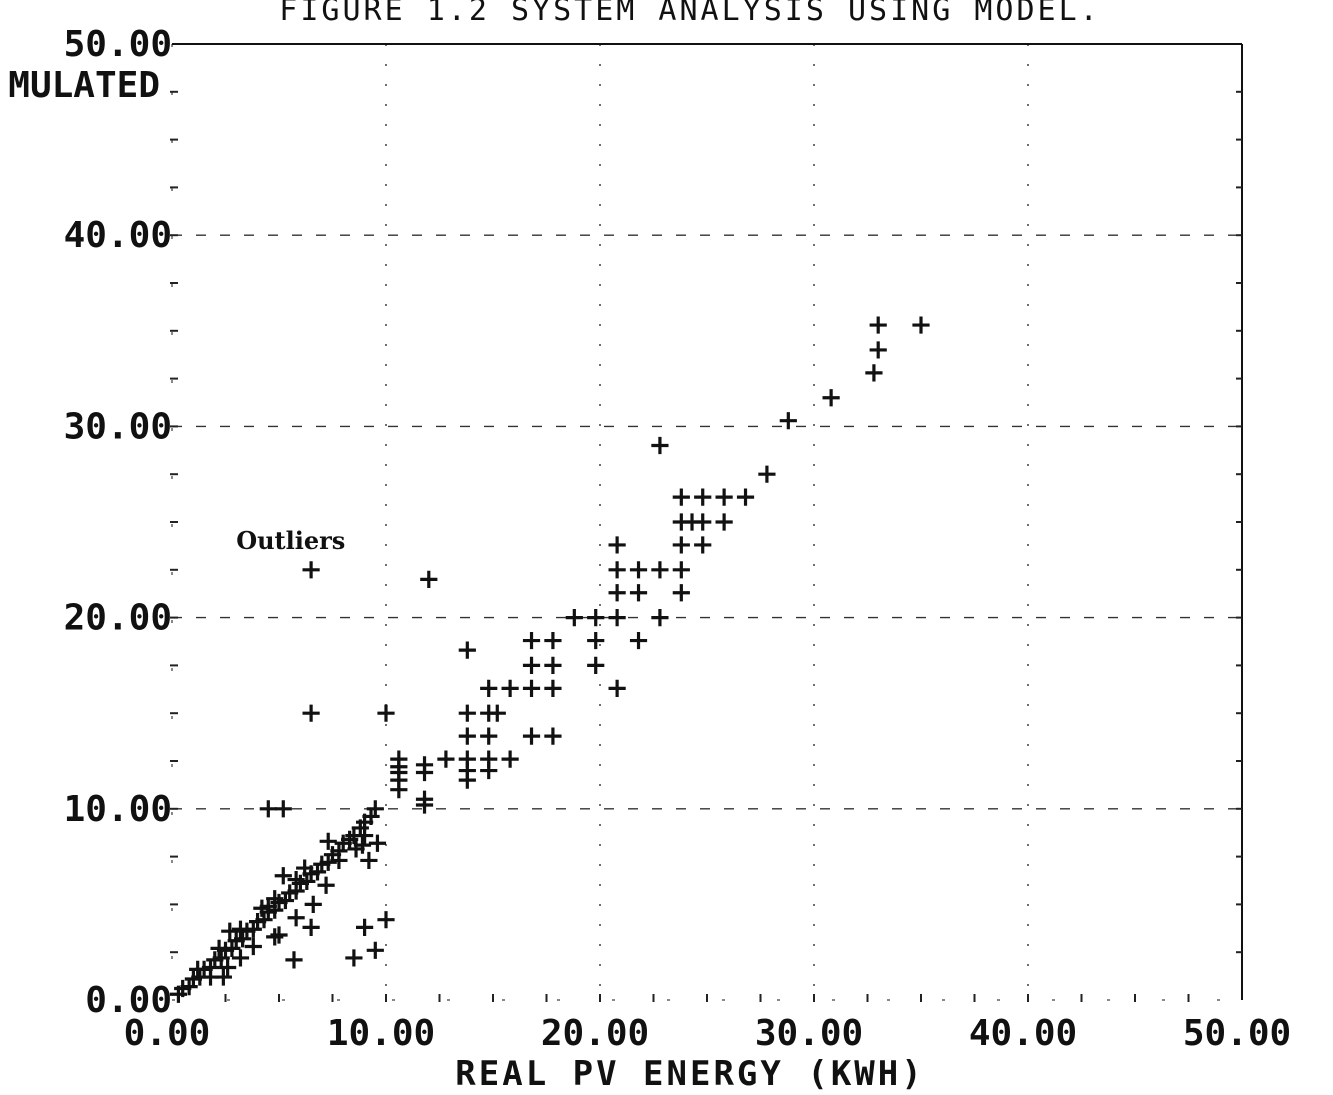 This screenshot has width=1333, height=1095. Describe the element at coordinates (118, 522) in the screenshot. I see `y-tick-labels: 0.00 10.00 20.00 30.00 40.00 50.00` at that location.